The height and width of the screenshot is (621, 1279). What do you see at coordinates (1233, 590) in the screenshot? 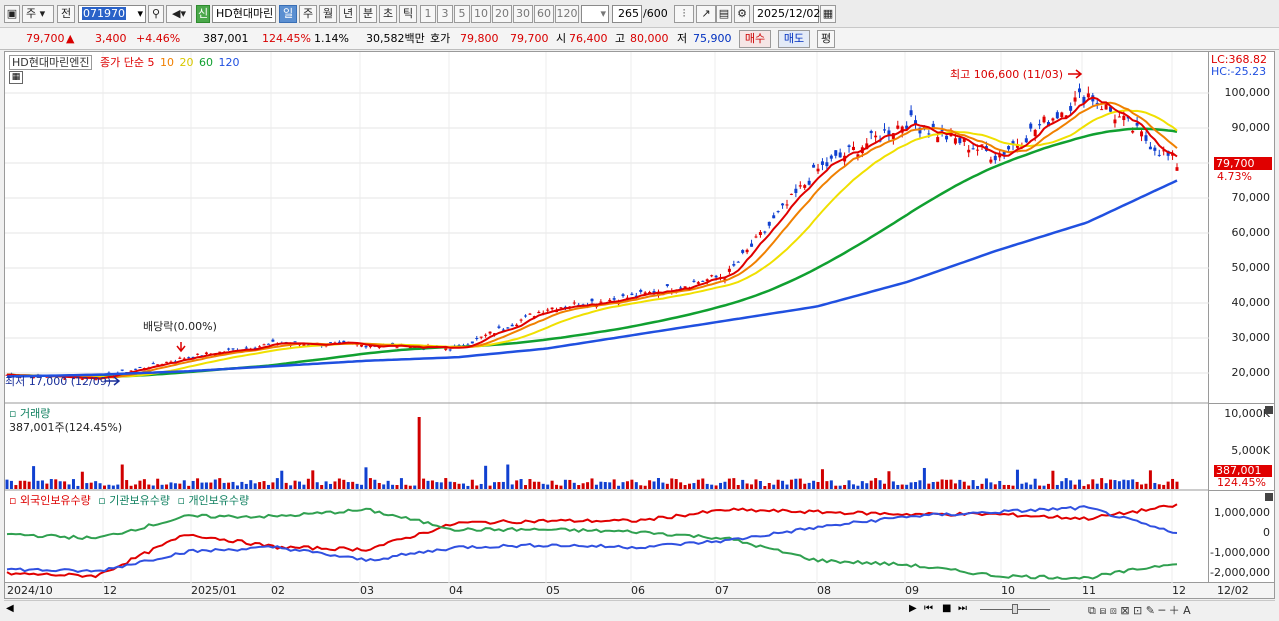
I see `x-tick-date: 12/02` at bounding box center [1233, 590].